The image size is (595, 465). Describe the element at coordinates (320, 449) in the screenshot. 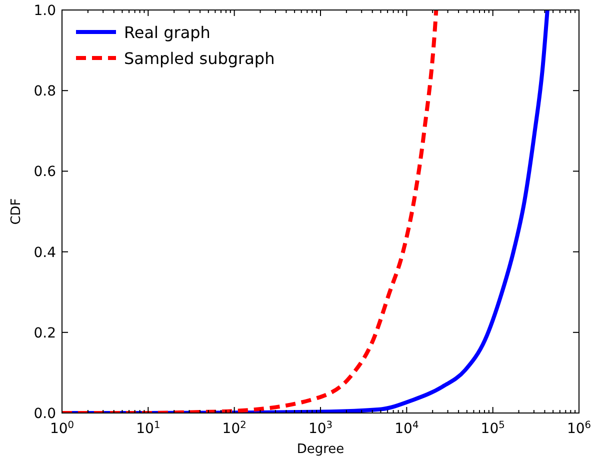

I see `x-axis-title: Degree` at that location.